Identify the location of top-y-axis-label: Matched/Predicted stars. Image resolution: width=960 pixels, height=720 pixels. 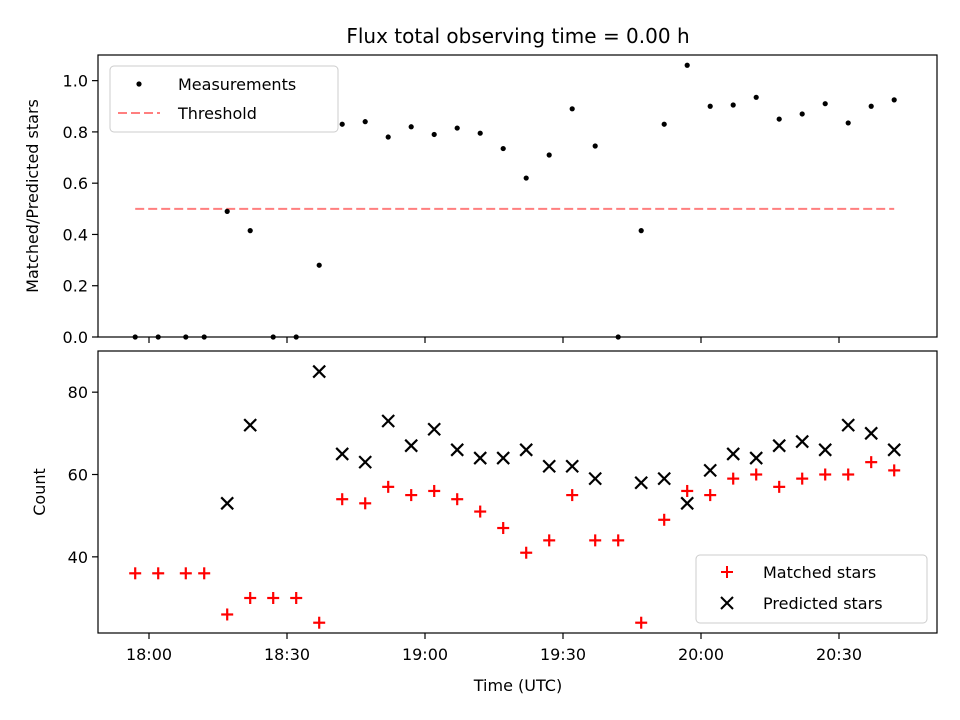
(32, 196).